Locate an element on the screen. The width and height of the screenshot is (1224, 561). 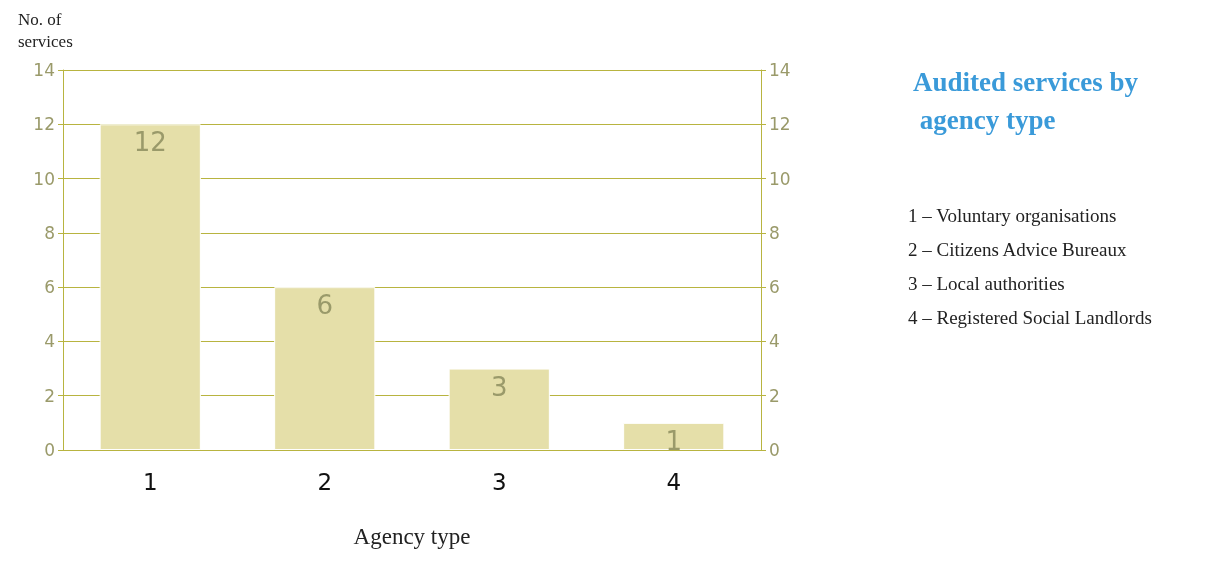
data-label: 6 is located at coordinates (325, 305).